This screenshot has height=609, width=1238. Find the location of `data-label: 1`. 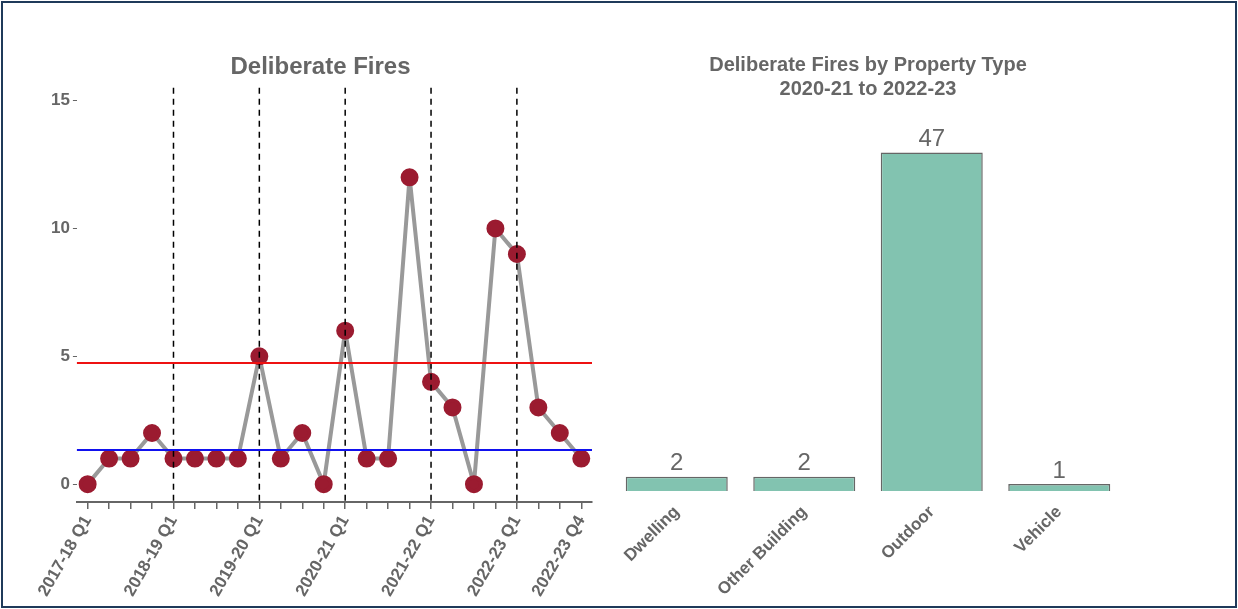

data-label: 1 is located at coordinates (1059, 469).